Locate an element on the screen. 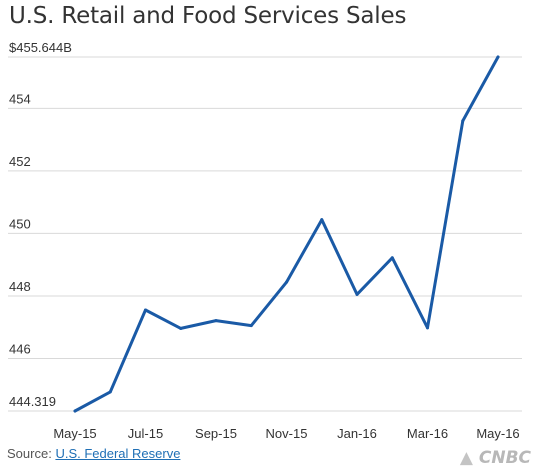 Image resolution: width=537 pixels, height=472 pixels. source-link: U.S. Federal Reserve is located at coordinates (118, 453).